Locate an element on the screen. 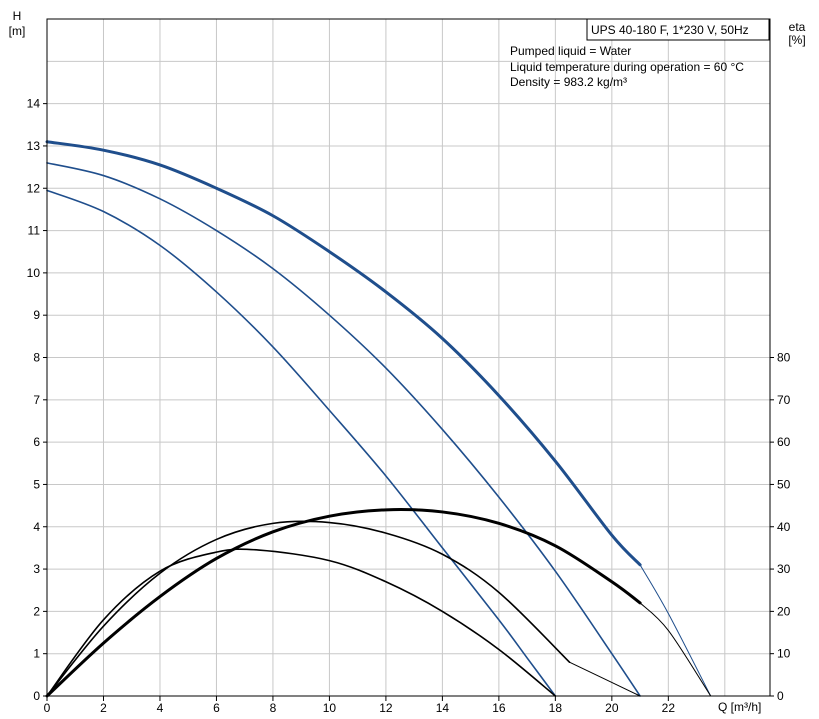 This screenshot has height=719, width=819. x-tick-label: 8 is located at coordinates (273, 708).